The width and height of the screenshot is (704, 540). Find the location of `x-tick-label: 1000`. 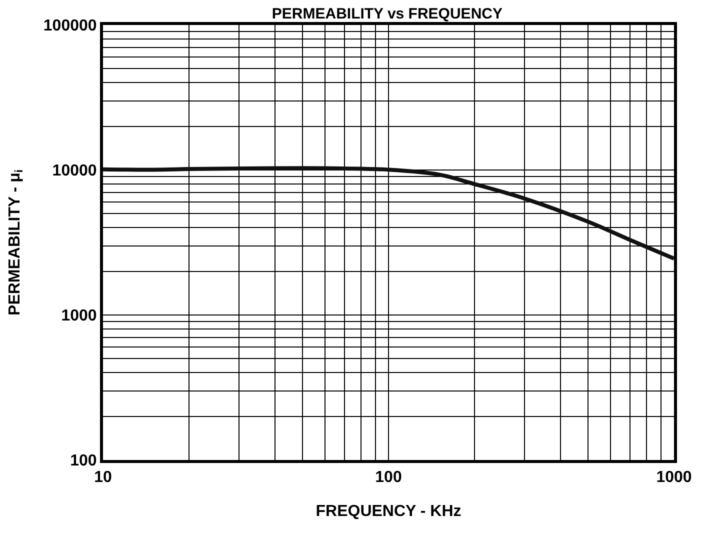

x-tick-label: 1000 is located at coordinates (674, 477).